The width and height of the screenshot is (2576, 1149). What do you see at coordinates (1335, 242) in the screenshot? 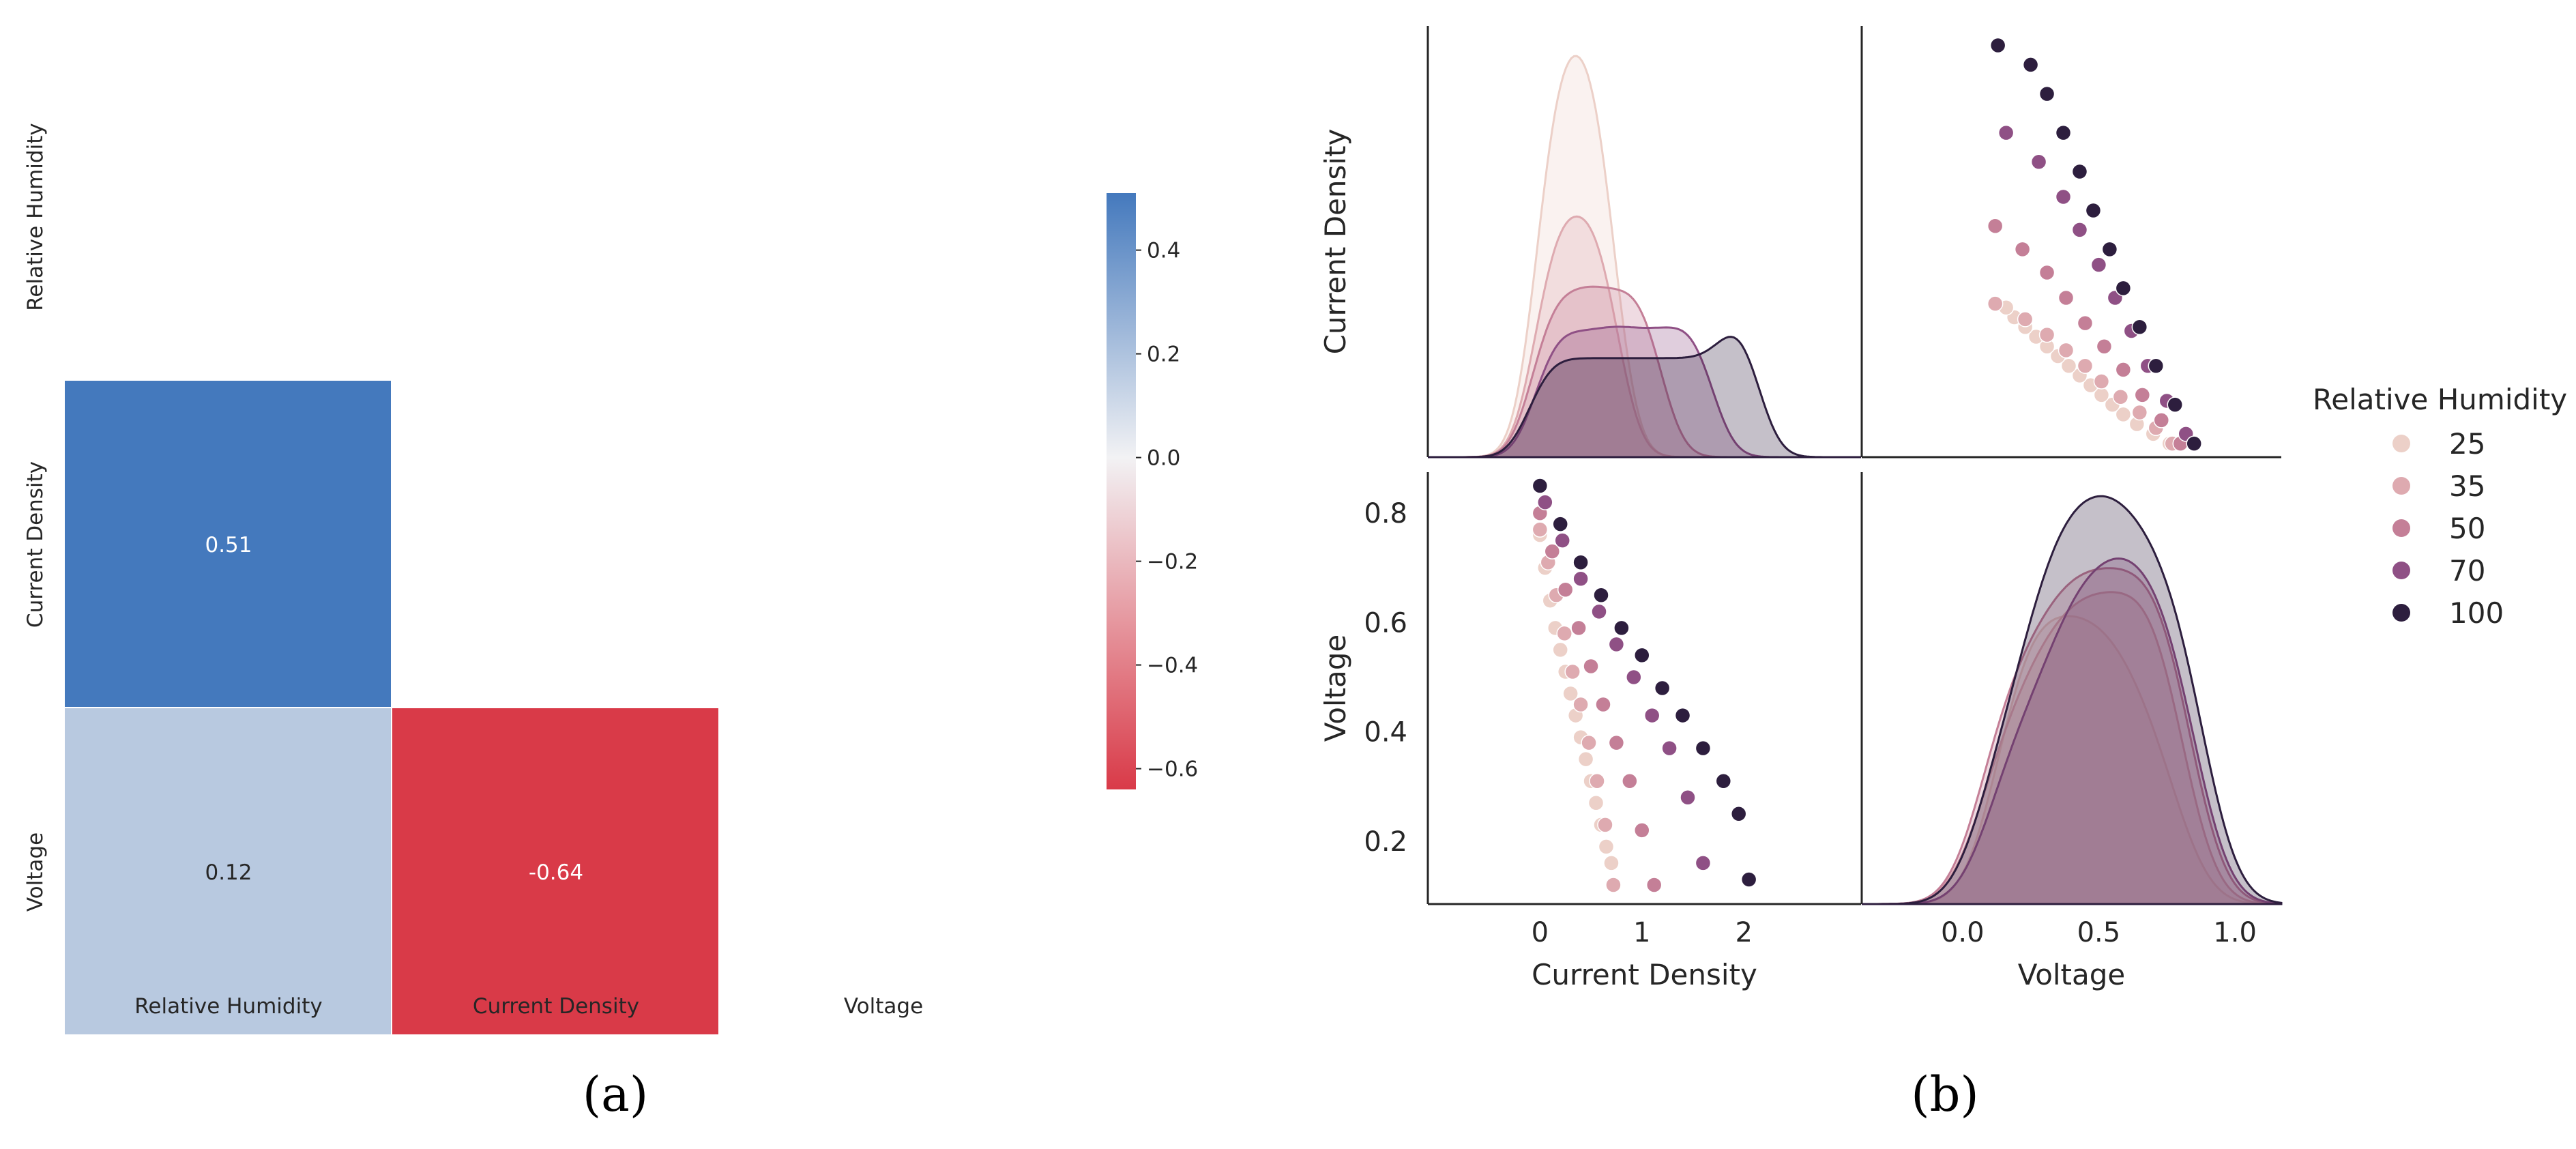
I see `y-axis-label: Current Density` at bounding box center [1335, 242].